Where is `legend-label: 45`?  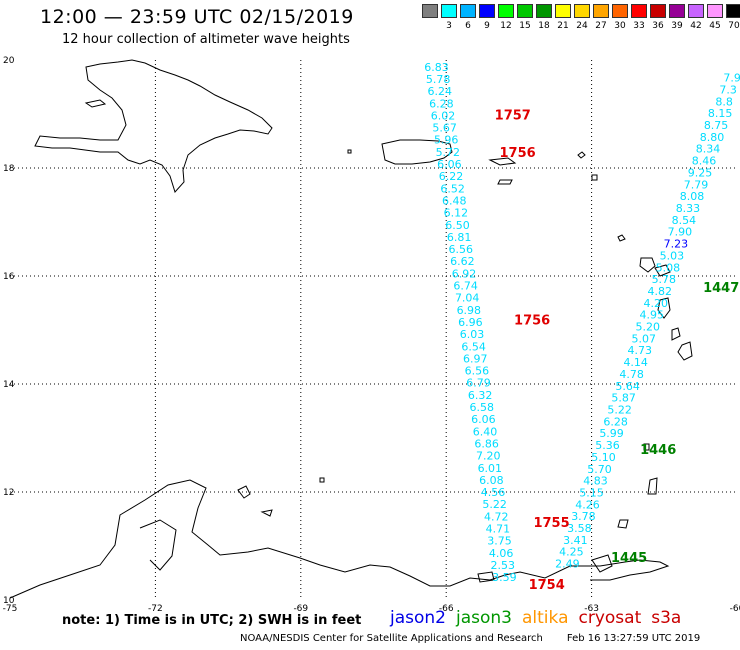 legend-label: 45 is located at coordinates (715, 26).